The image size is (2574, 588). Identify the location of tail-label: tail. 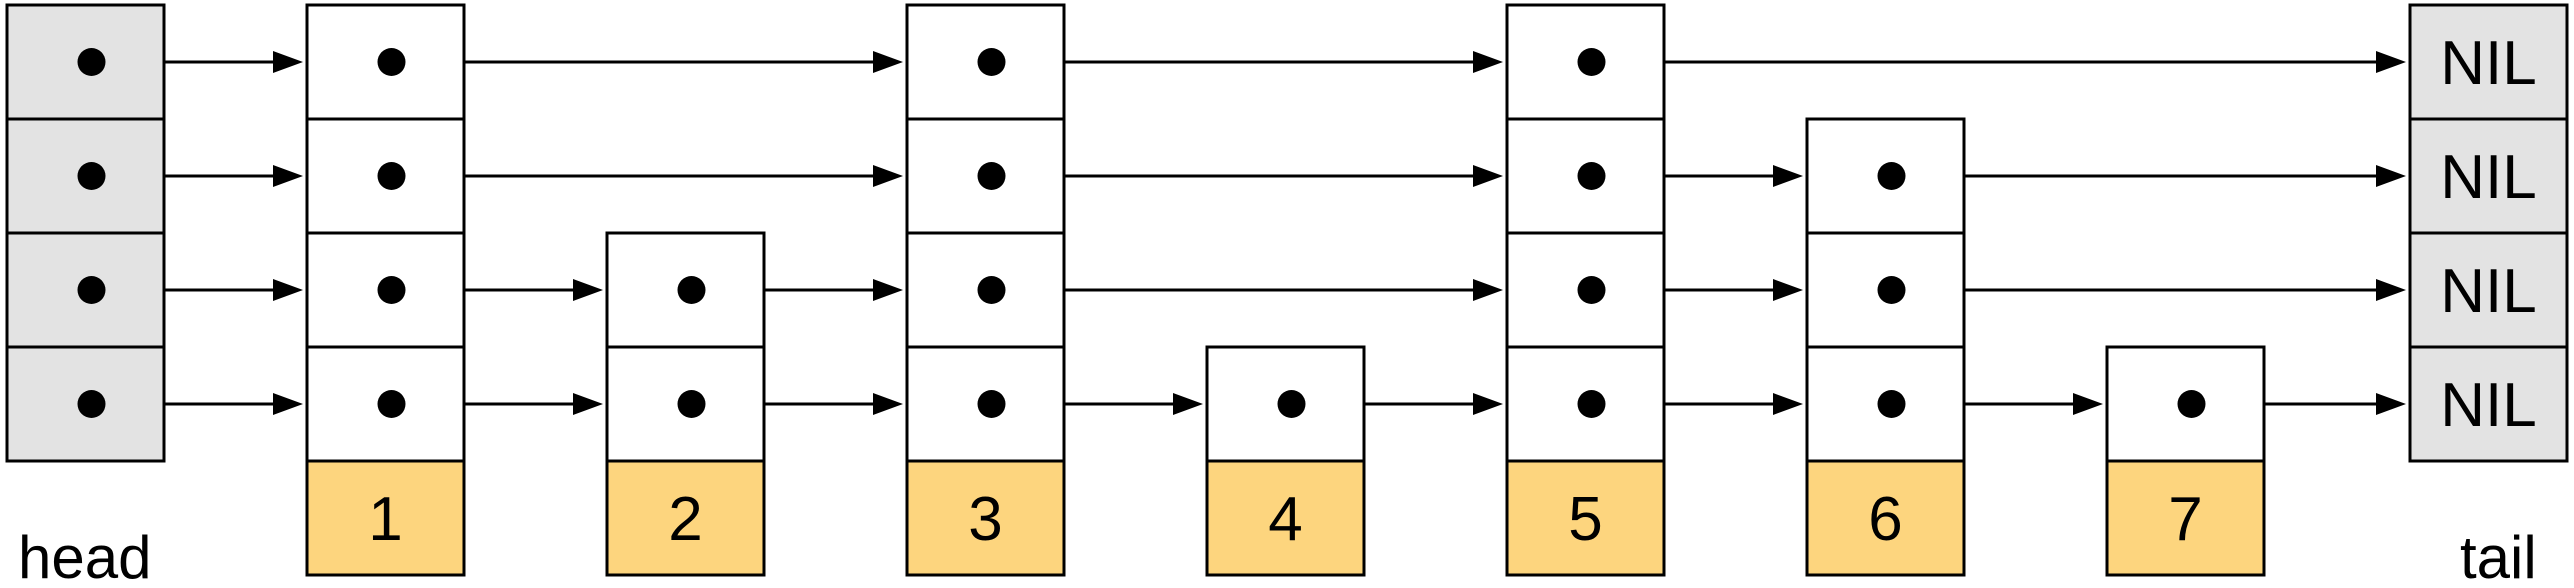
(2498, 556).